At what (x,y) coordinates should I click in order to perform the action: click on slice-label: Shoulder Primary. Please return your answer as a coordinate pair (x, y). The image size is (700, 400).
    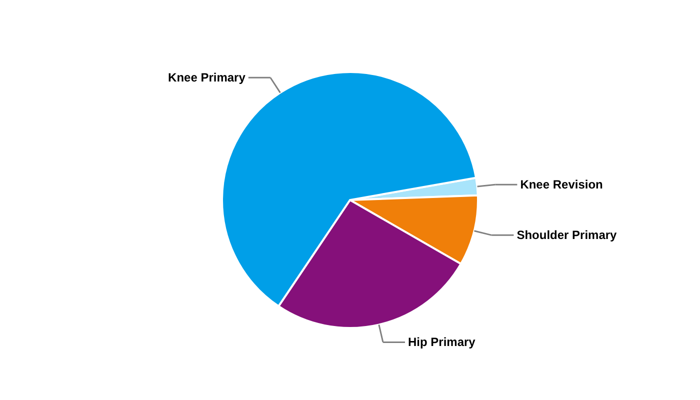
    Looking at the image, I should click on (567, 235).